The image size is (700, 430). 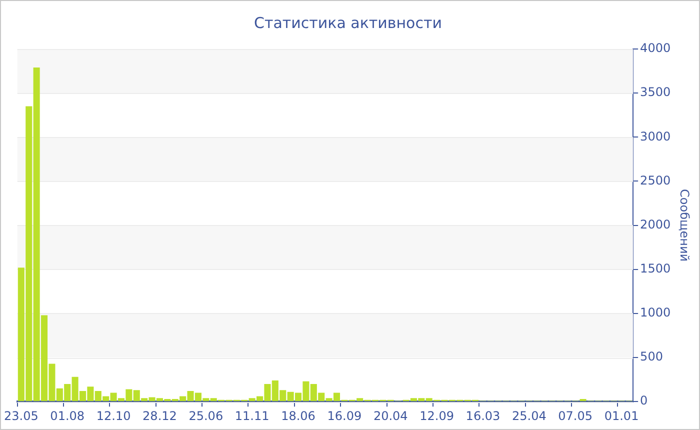 What do you see at coordinates (621, 415) in the screenshot?
I see `x-tick-label: 01.01` at bounding box center [621, 415].